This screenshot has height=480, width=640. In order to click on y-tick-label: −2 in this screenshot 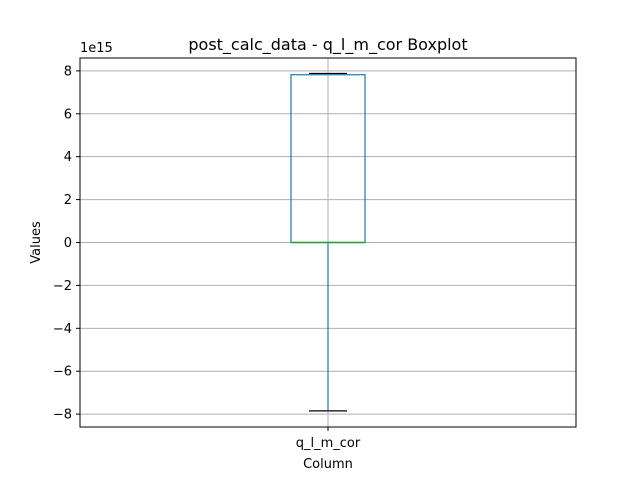, I will do `click(62, 286)`.